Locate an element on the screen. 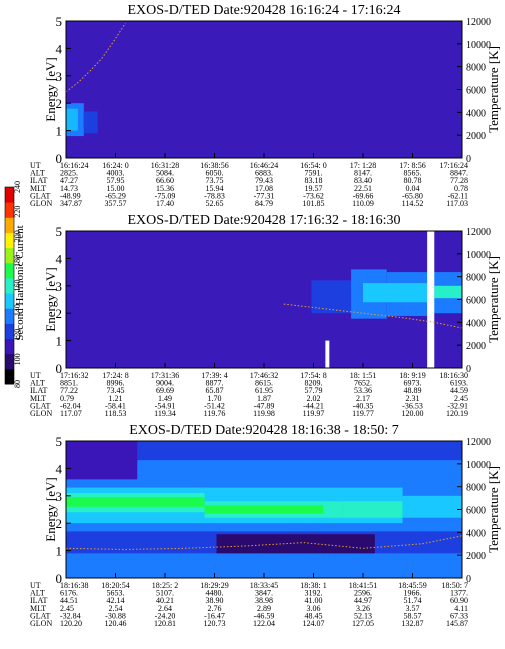 The width and height of the screenshot is (505, 649). table-cell: 18: 9:19 is located at coordinates (412, 375).